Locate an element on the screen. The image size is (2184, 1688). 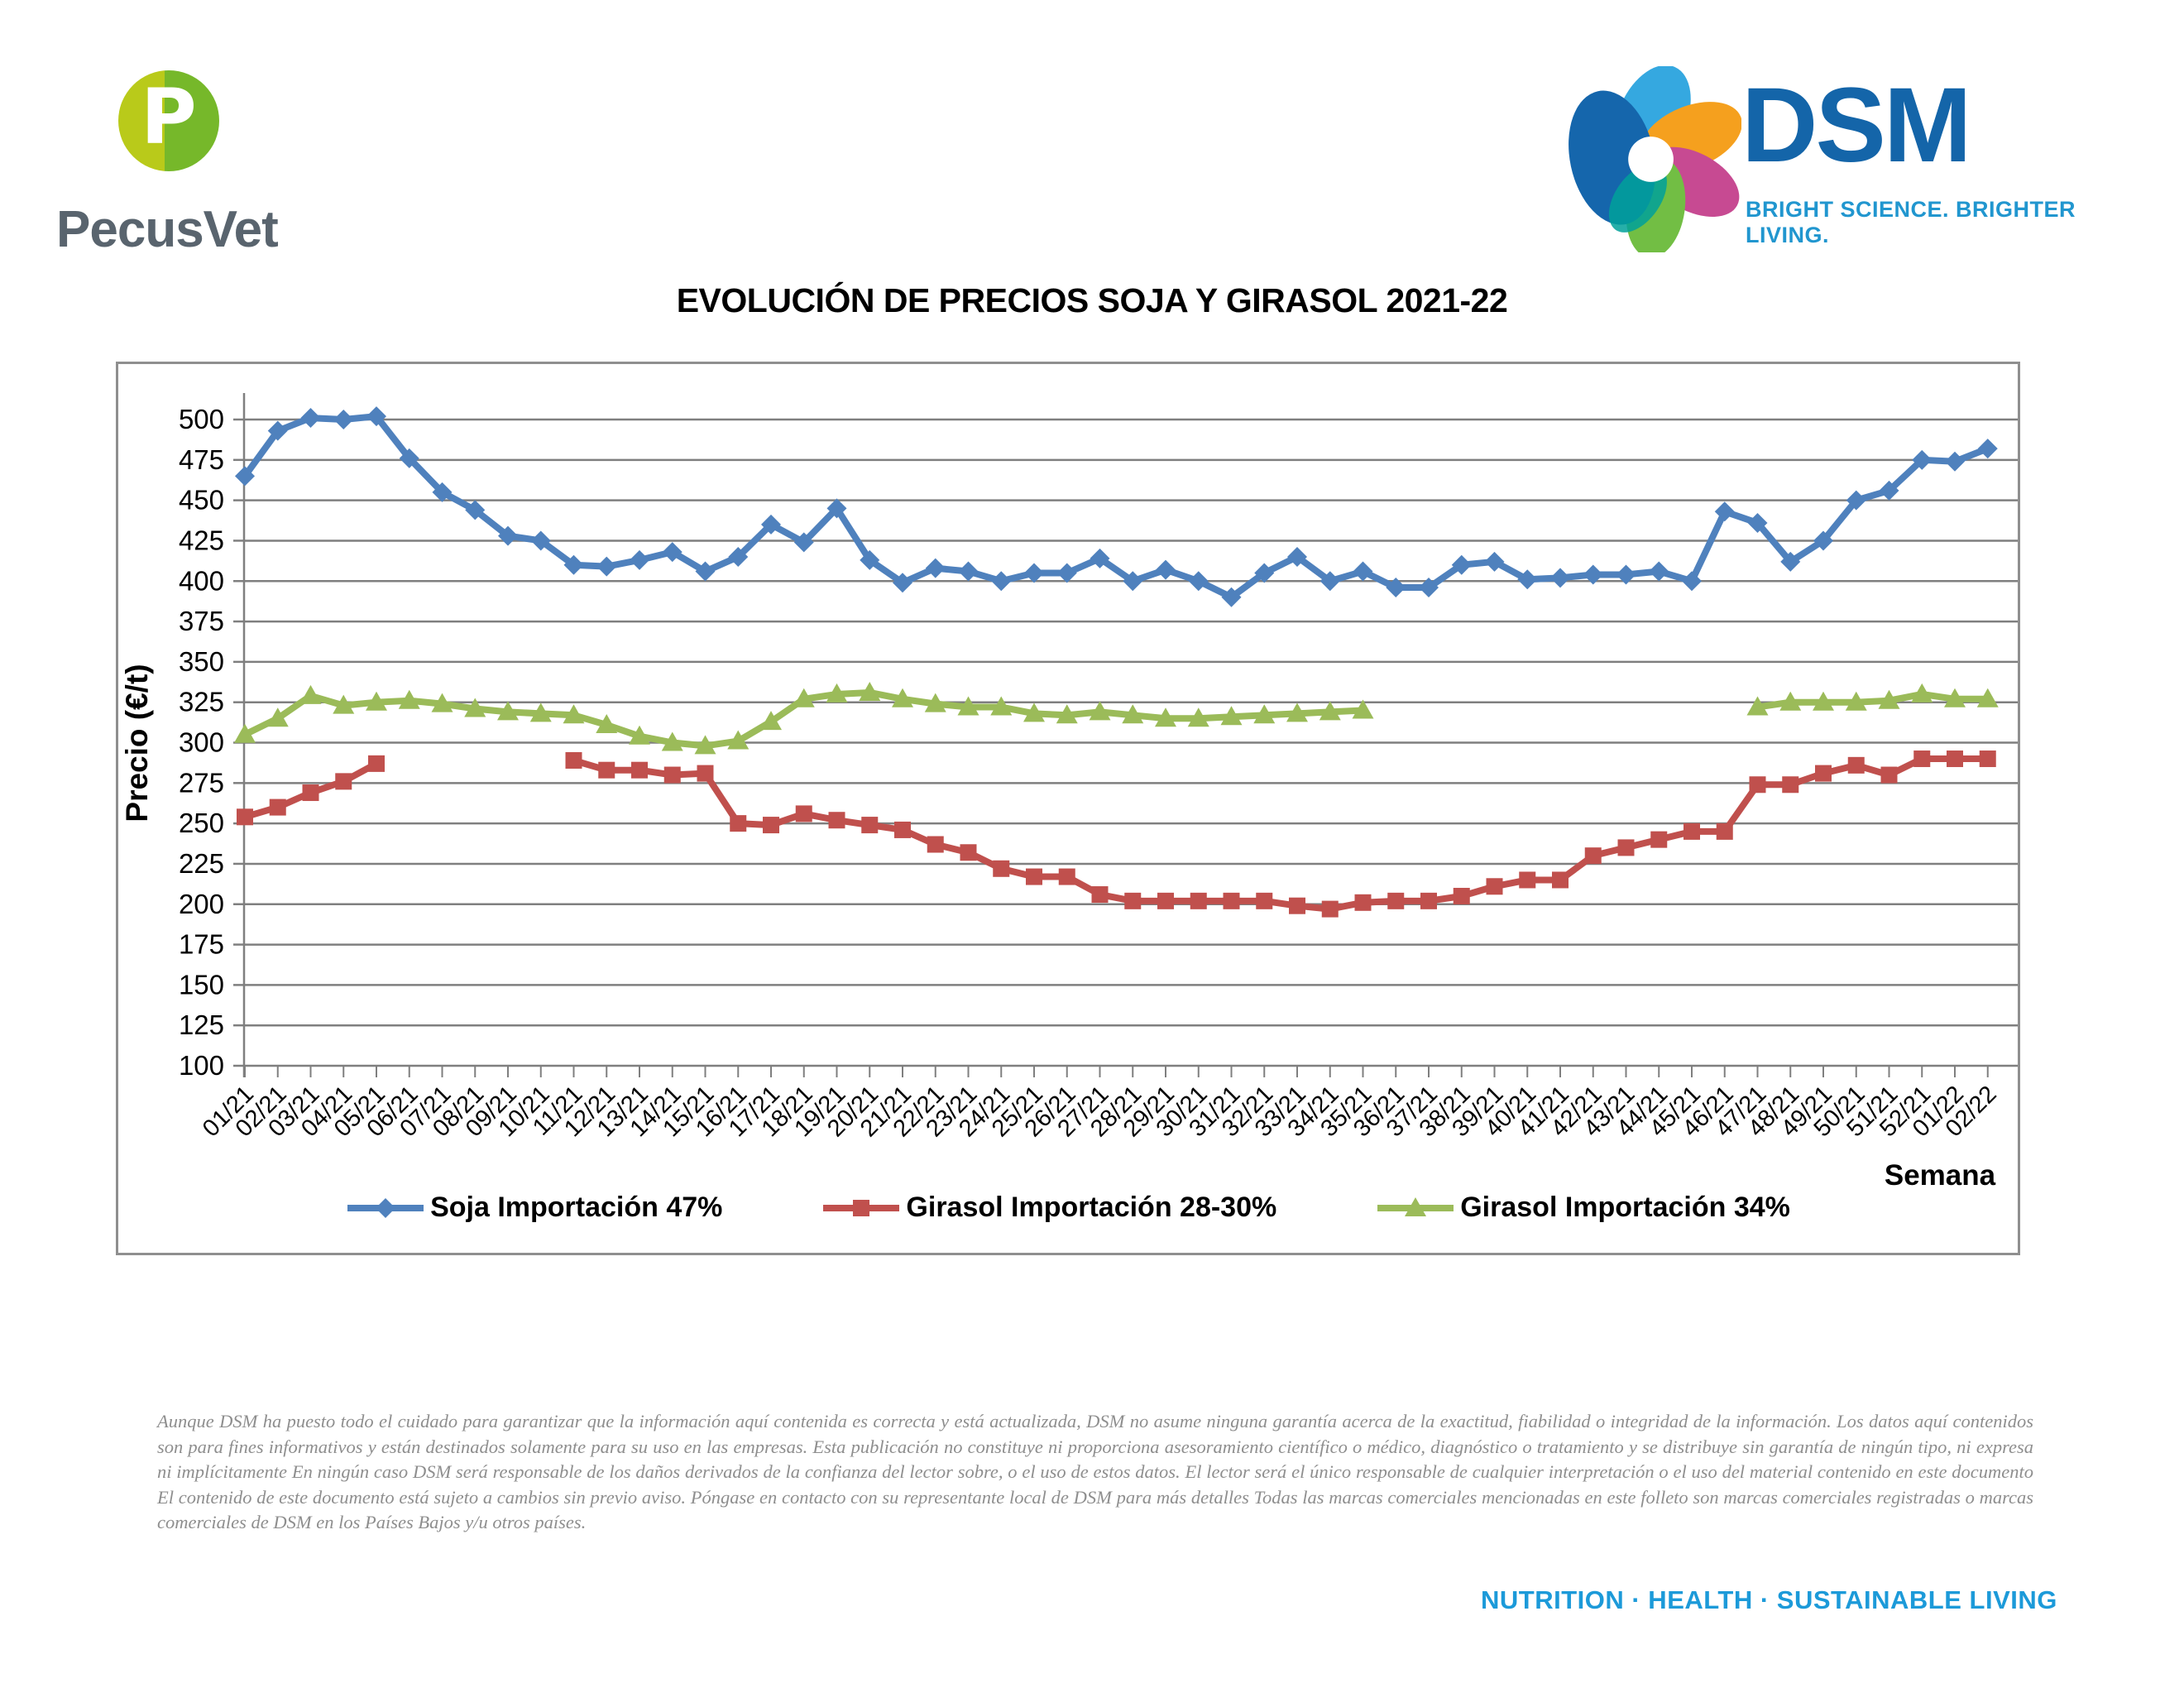
dsm-tagline: BRIGHT SCIENCE. BRIGHTER LIVING. is located at coordinates (1911, 222).